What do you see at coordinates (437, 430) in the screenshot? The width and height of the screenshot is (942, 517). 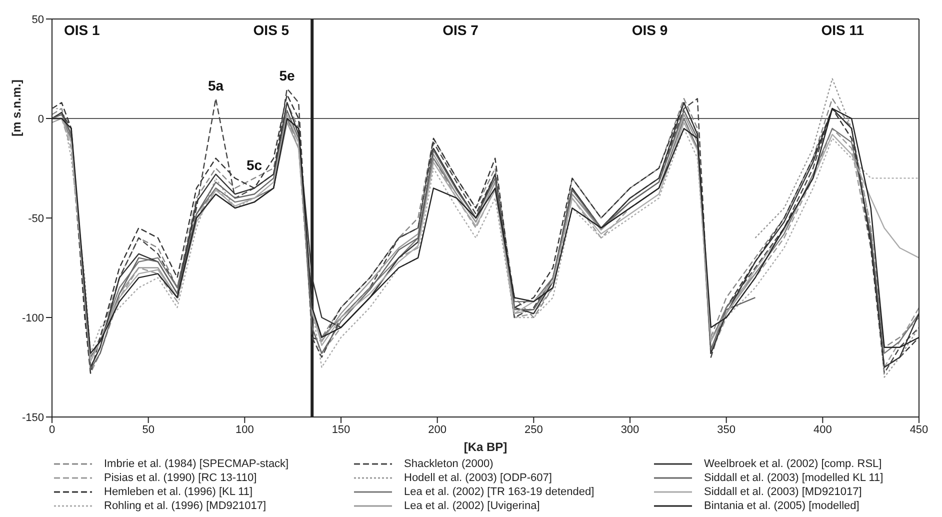 I see `x-tick-label: 200` at bounding box center [437, 430].